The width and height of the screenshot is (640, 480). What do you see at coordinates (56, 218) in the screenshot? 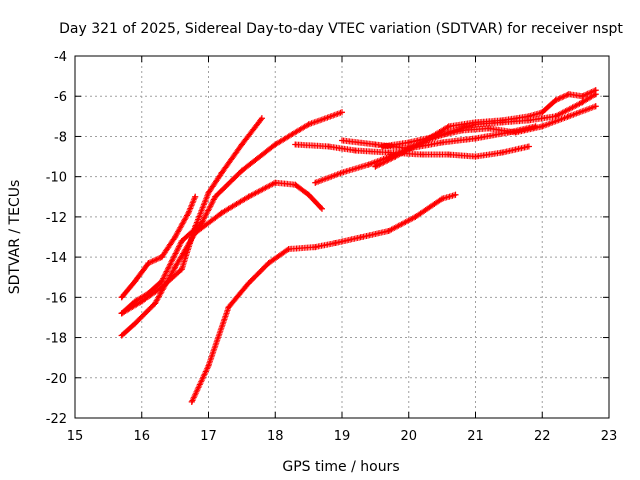
I see `y-tick-label: -12` at bounding box center [56, 218].